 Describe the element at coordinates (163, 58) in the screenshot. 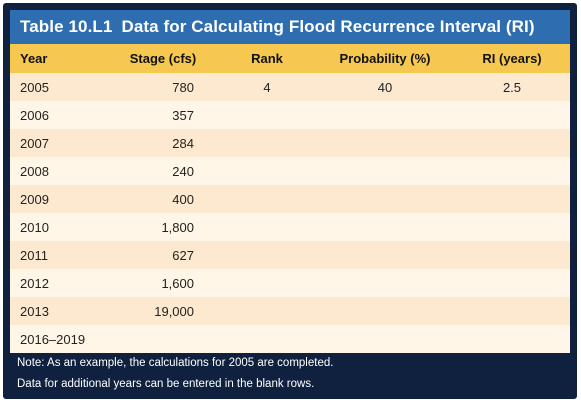

I see `column-header-stage: Stage (cfs)` at that location.